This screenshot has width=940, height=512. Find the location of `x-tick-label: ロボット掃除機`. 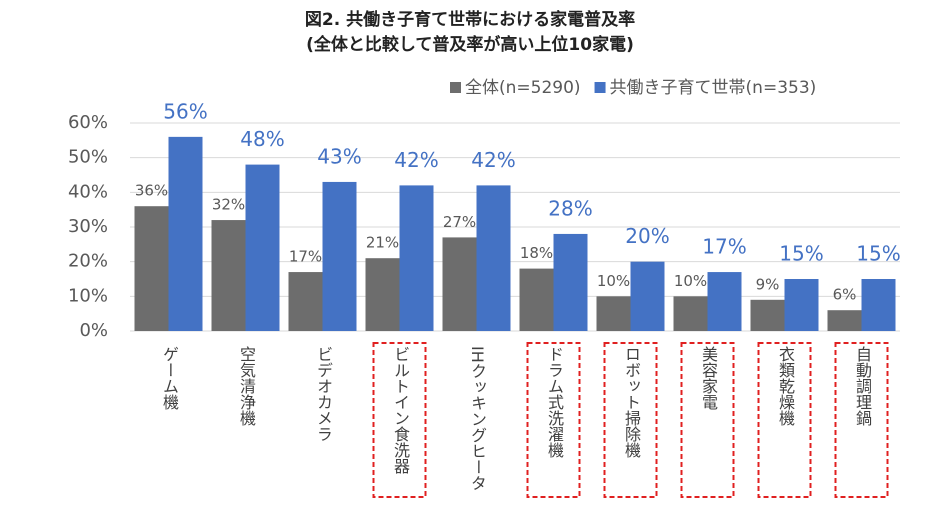

x-tick-label: ロボット掃除機 is located at coordinates (631, 402).